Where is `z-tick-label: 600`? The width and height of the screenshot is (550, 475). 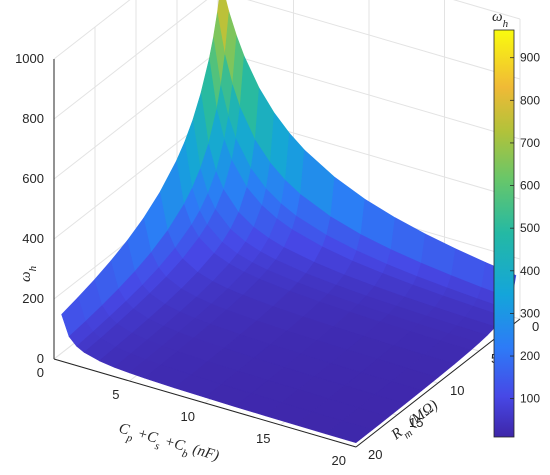 z-tick-label: 600 is located at coordinates (33, 178).